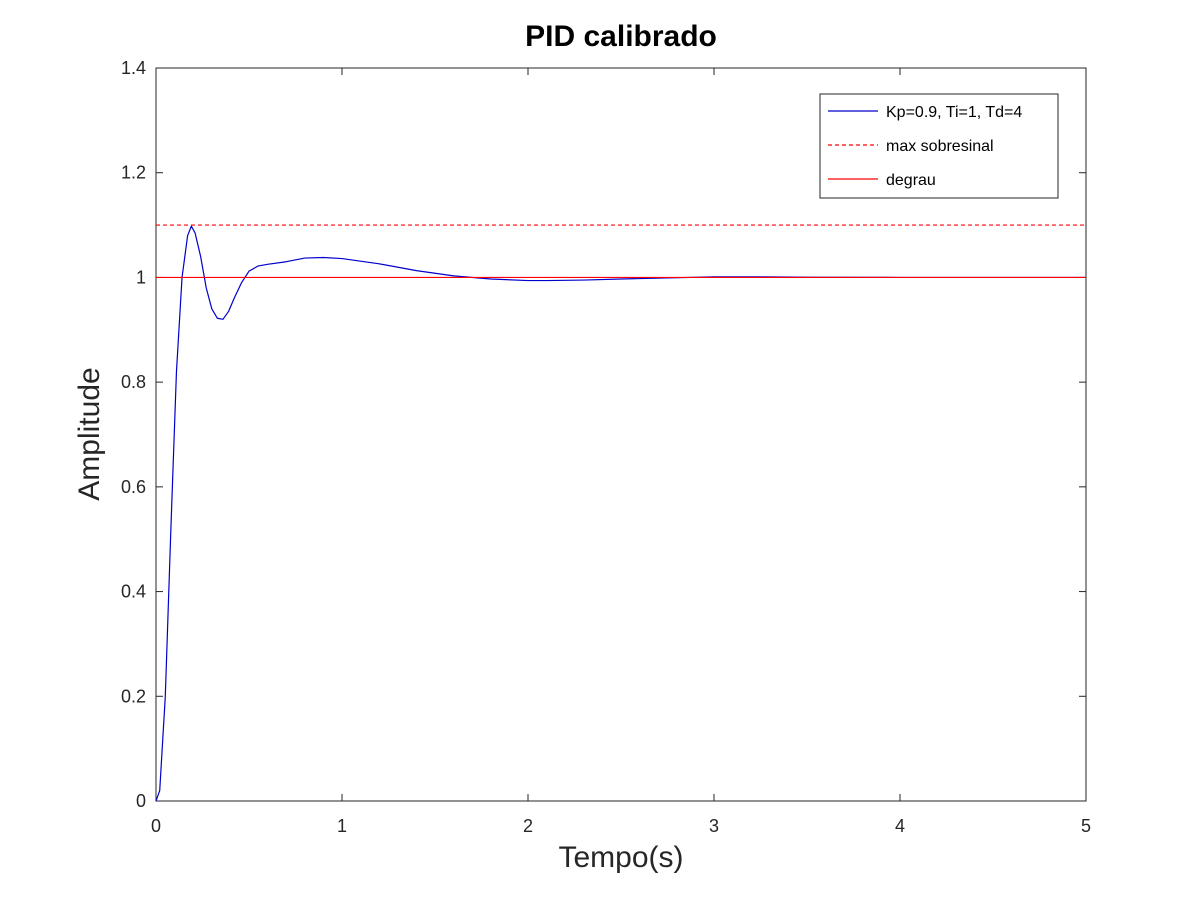  What do you see at coordinates (342, 826) in the screenshot?
I see `x-tick-label: 1` at bounding box center [342, 826].